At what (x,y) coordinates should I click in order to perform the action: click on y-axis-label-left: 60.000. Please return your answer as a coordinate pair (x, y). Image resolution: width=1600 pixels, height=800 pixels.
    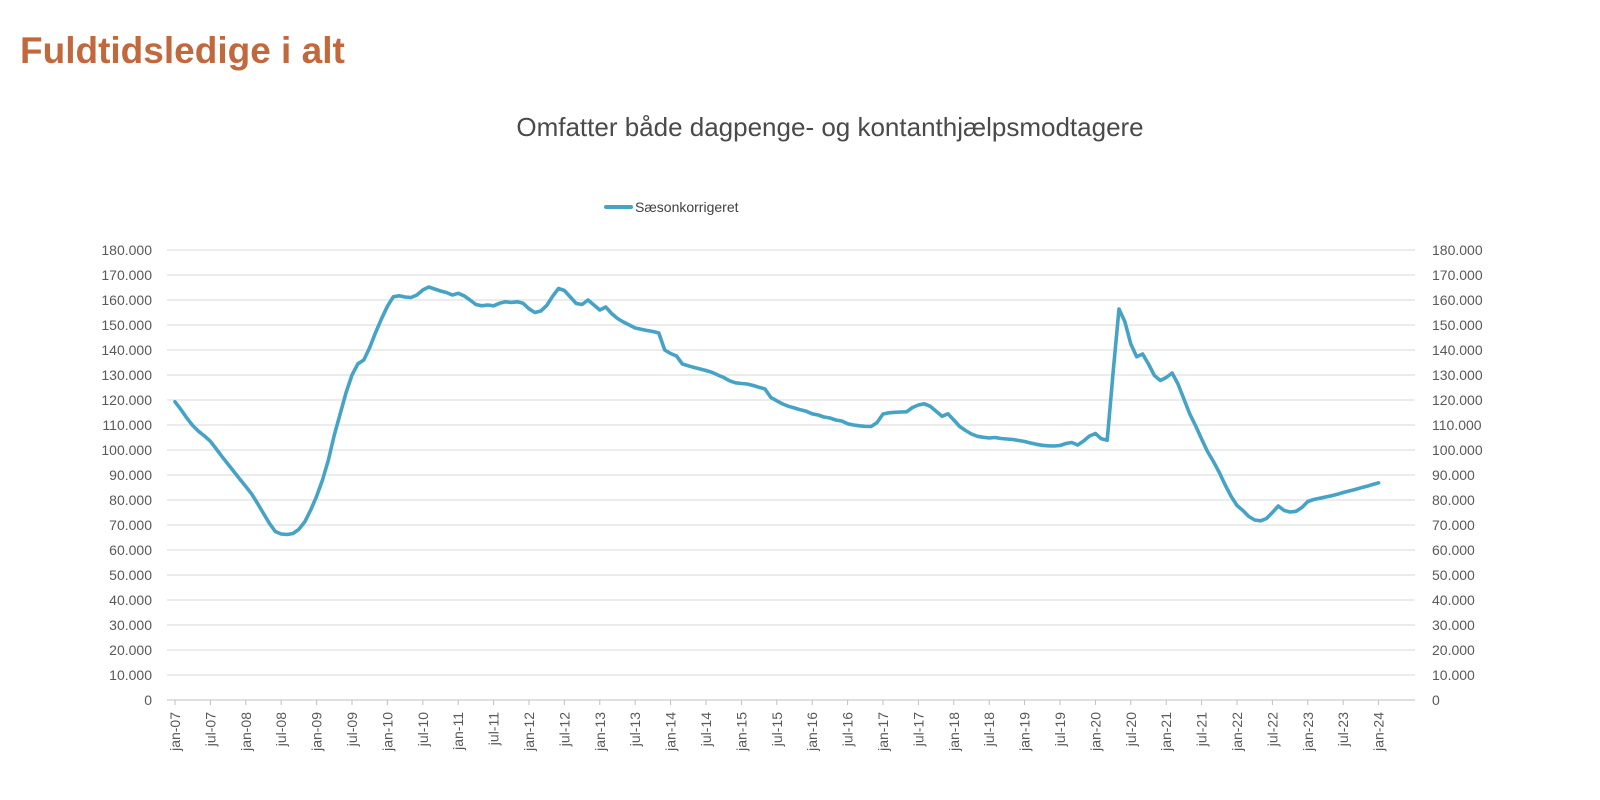
    Looking at the image, I should click on (130, 550).